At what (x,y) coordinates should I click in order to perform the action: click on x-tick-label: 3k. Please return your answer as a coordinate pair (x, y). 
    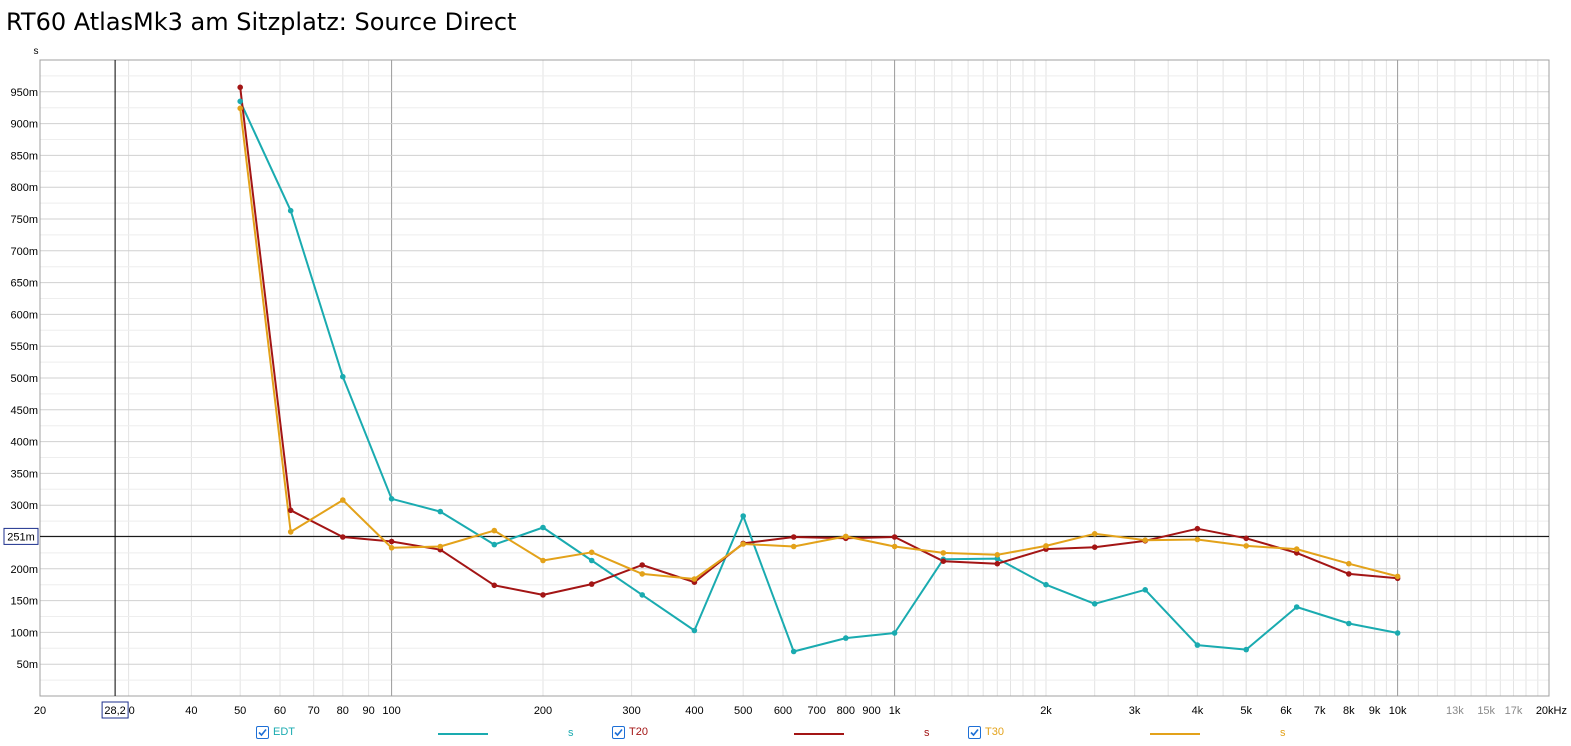
    Looking at the image, I should click on (1135, 711).